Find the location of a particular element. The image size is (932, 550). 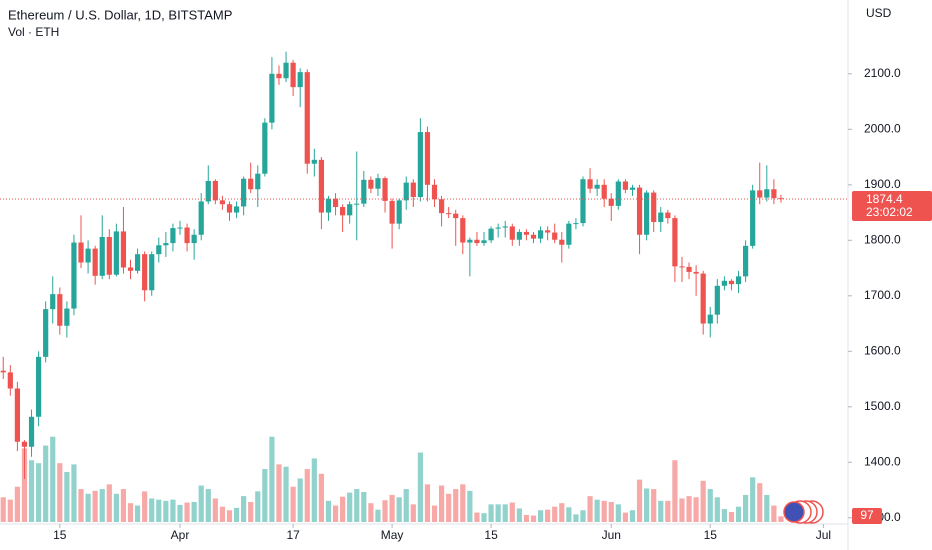

x-tick-label: Jun is located at coordinates (611, 535).